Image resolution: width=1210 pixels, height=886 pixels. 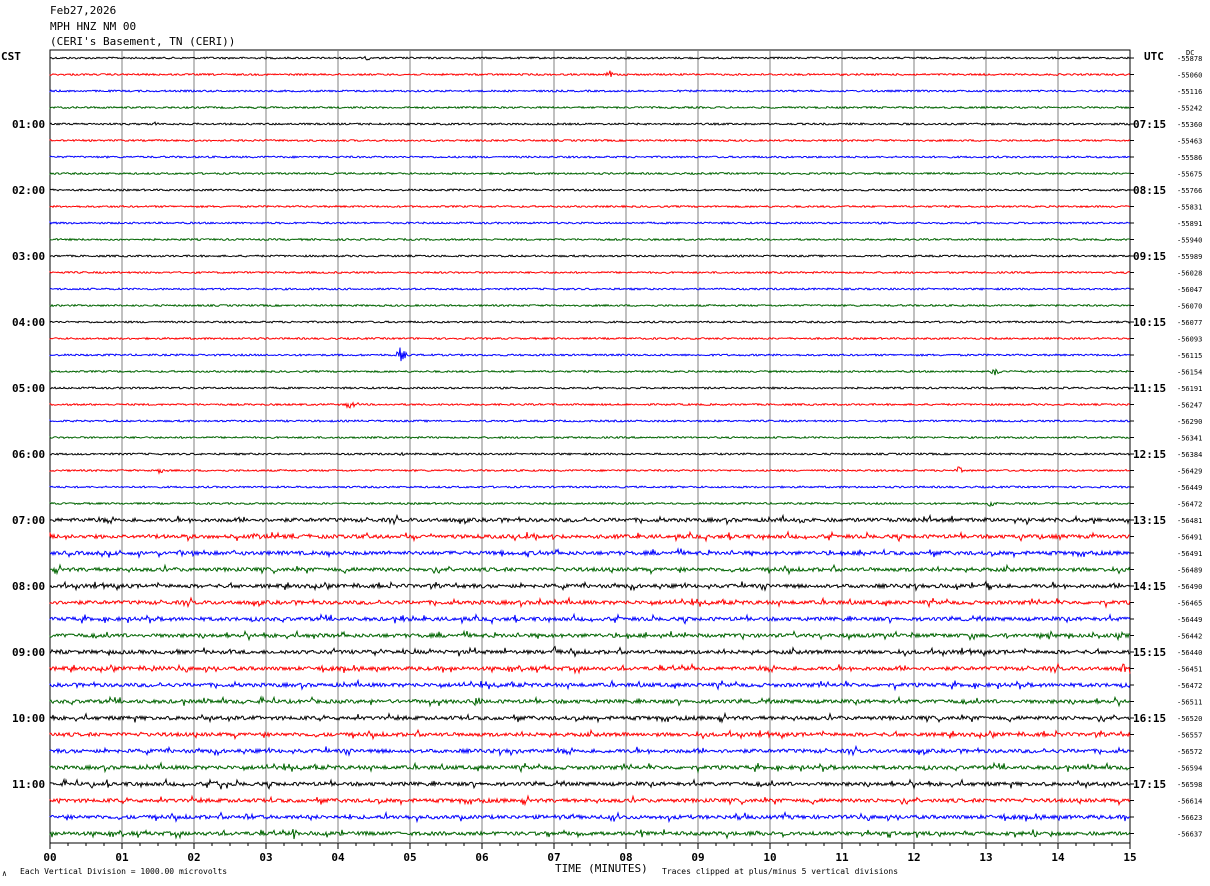 I want to click on dc-offset-label: -56093, so click(x=1189, y=340).